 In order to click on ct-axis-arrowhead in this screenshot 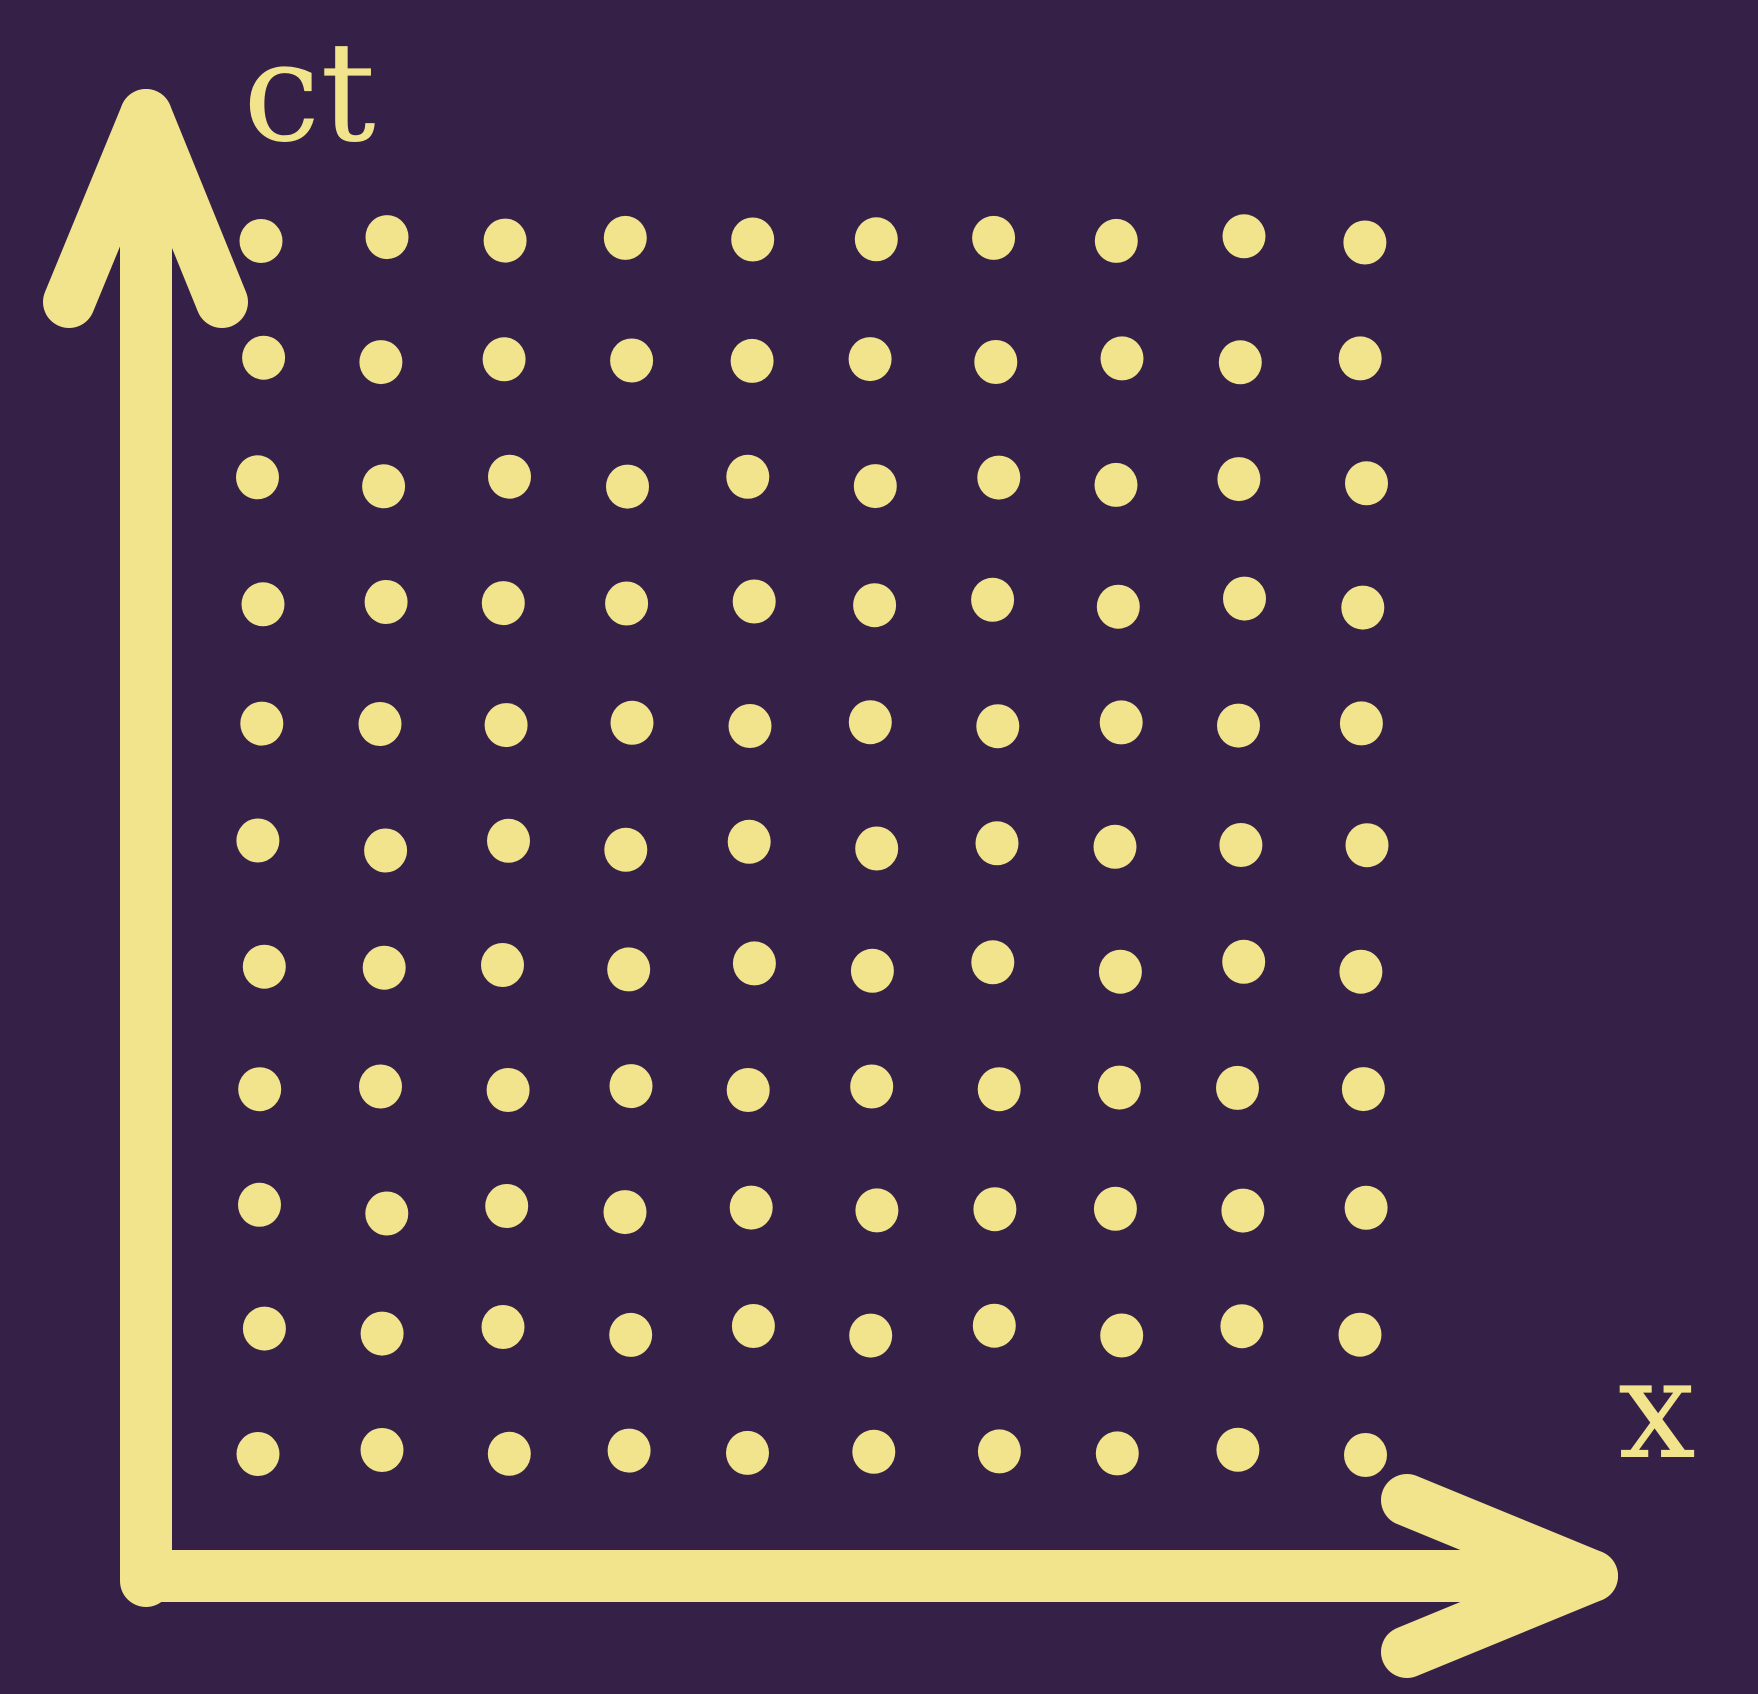, I will do `click(145, 208)`.